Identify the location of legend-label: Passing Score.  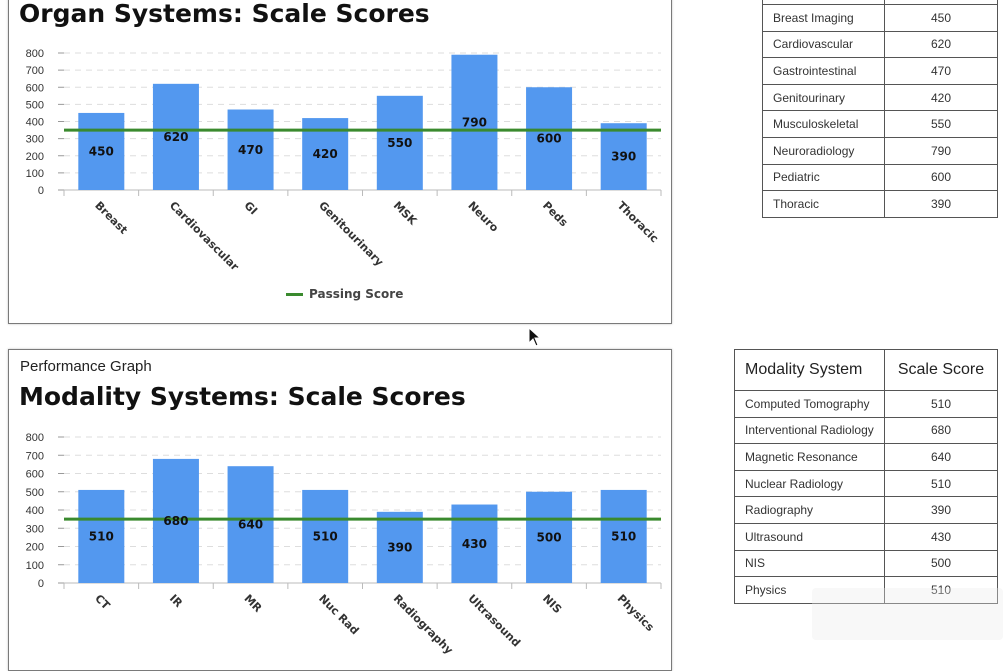
(356, 294).